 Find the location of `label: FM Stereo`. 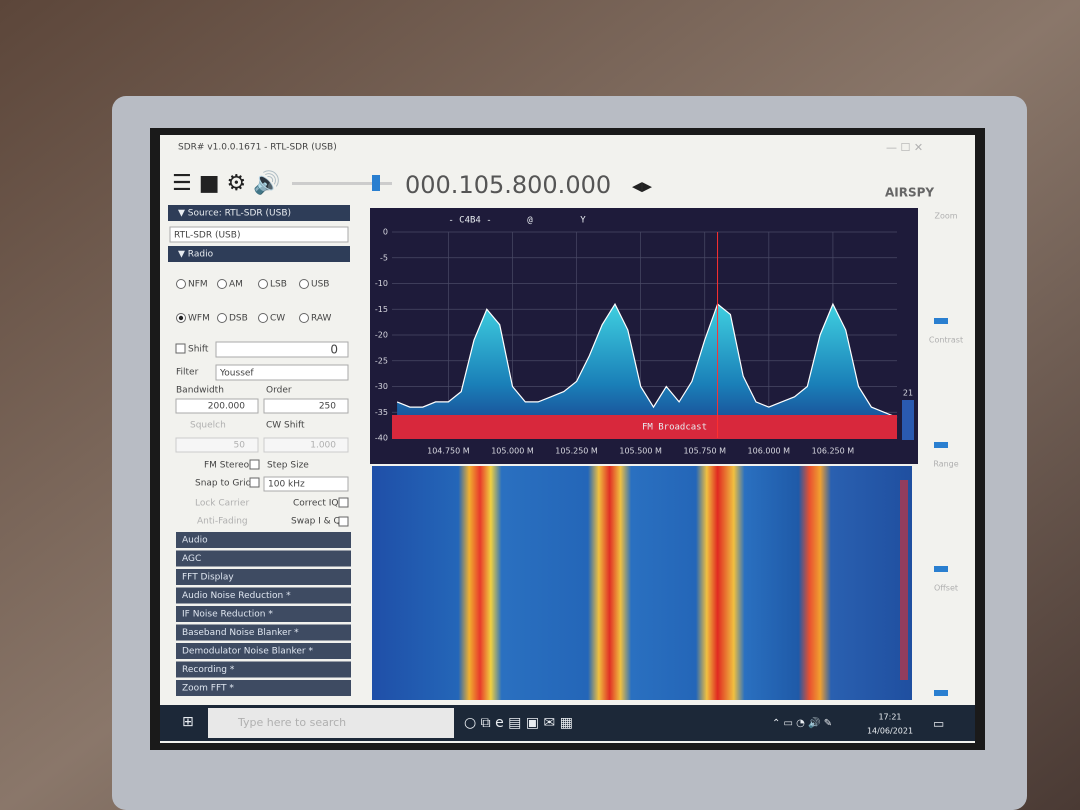

label: FM Stereo is located at coordinates (227, 466).